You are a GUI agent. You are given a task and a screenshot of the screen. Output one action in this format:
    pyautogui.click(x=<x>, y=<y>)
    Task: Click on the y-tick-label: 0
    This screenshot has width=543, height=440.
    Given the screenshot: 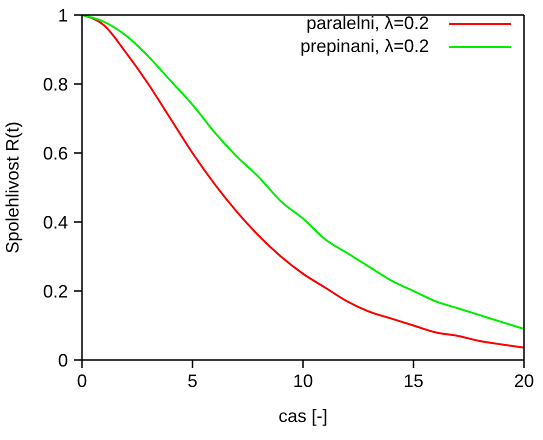 What is the action you would take?
    pyautogui.click(x=63, y=360)
    